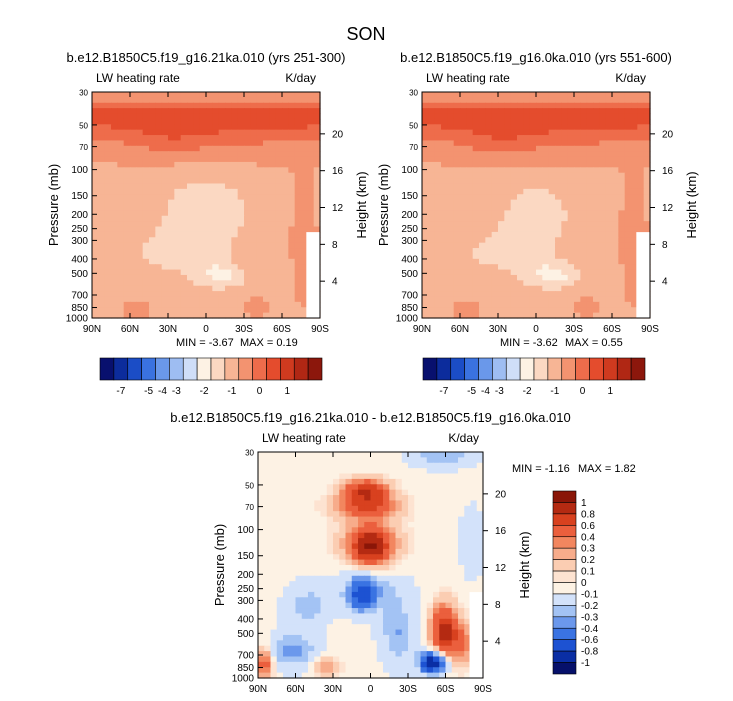 The height and width of the screenshot is (701, 733). What do you see at coordinates (476, 635) in the screenshot?
I see `missing-region` at bounding box center [476, 635].